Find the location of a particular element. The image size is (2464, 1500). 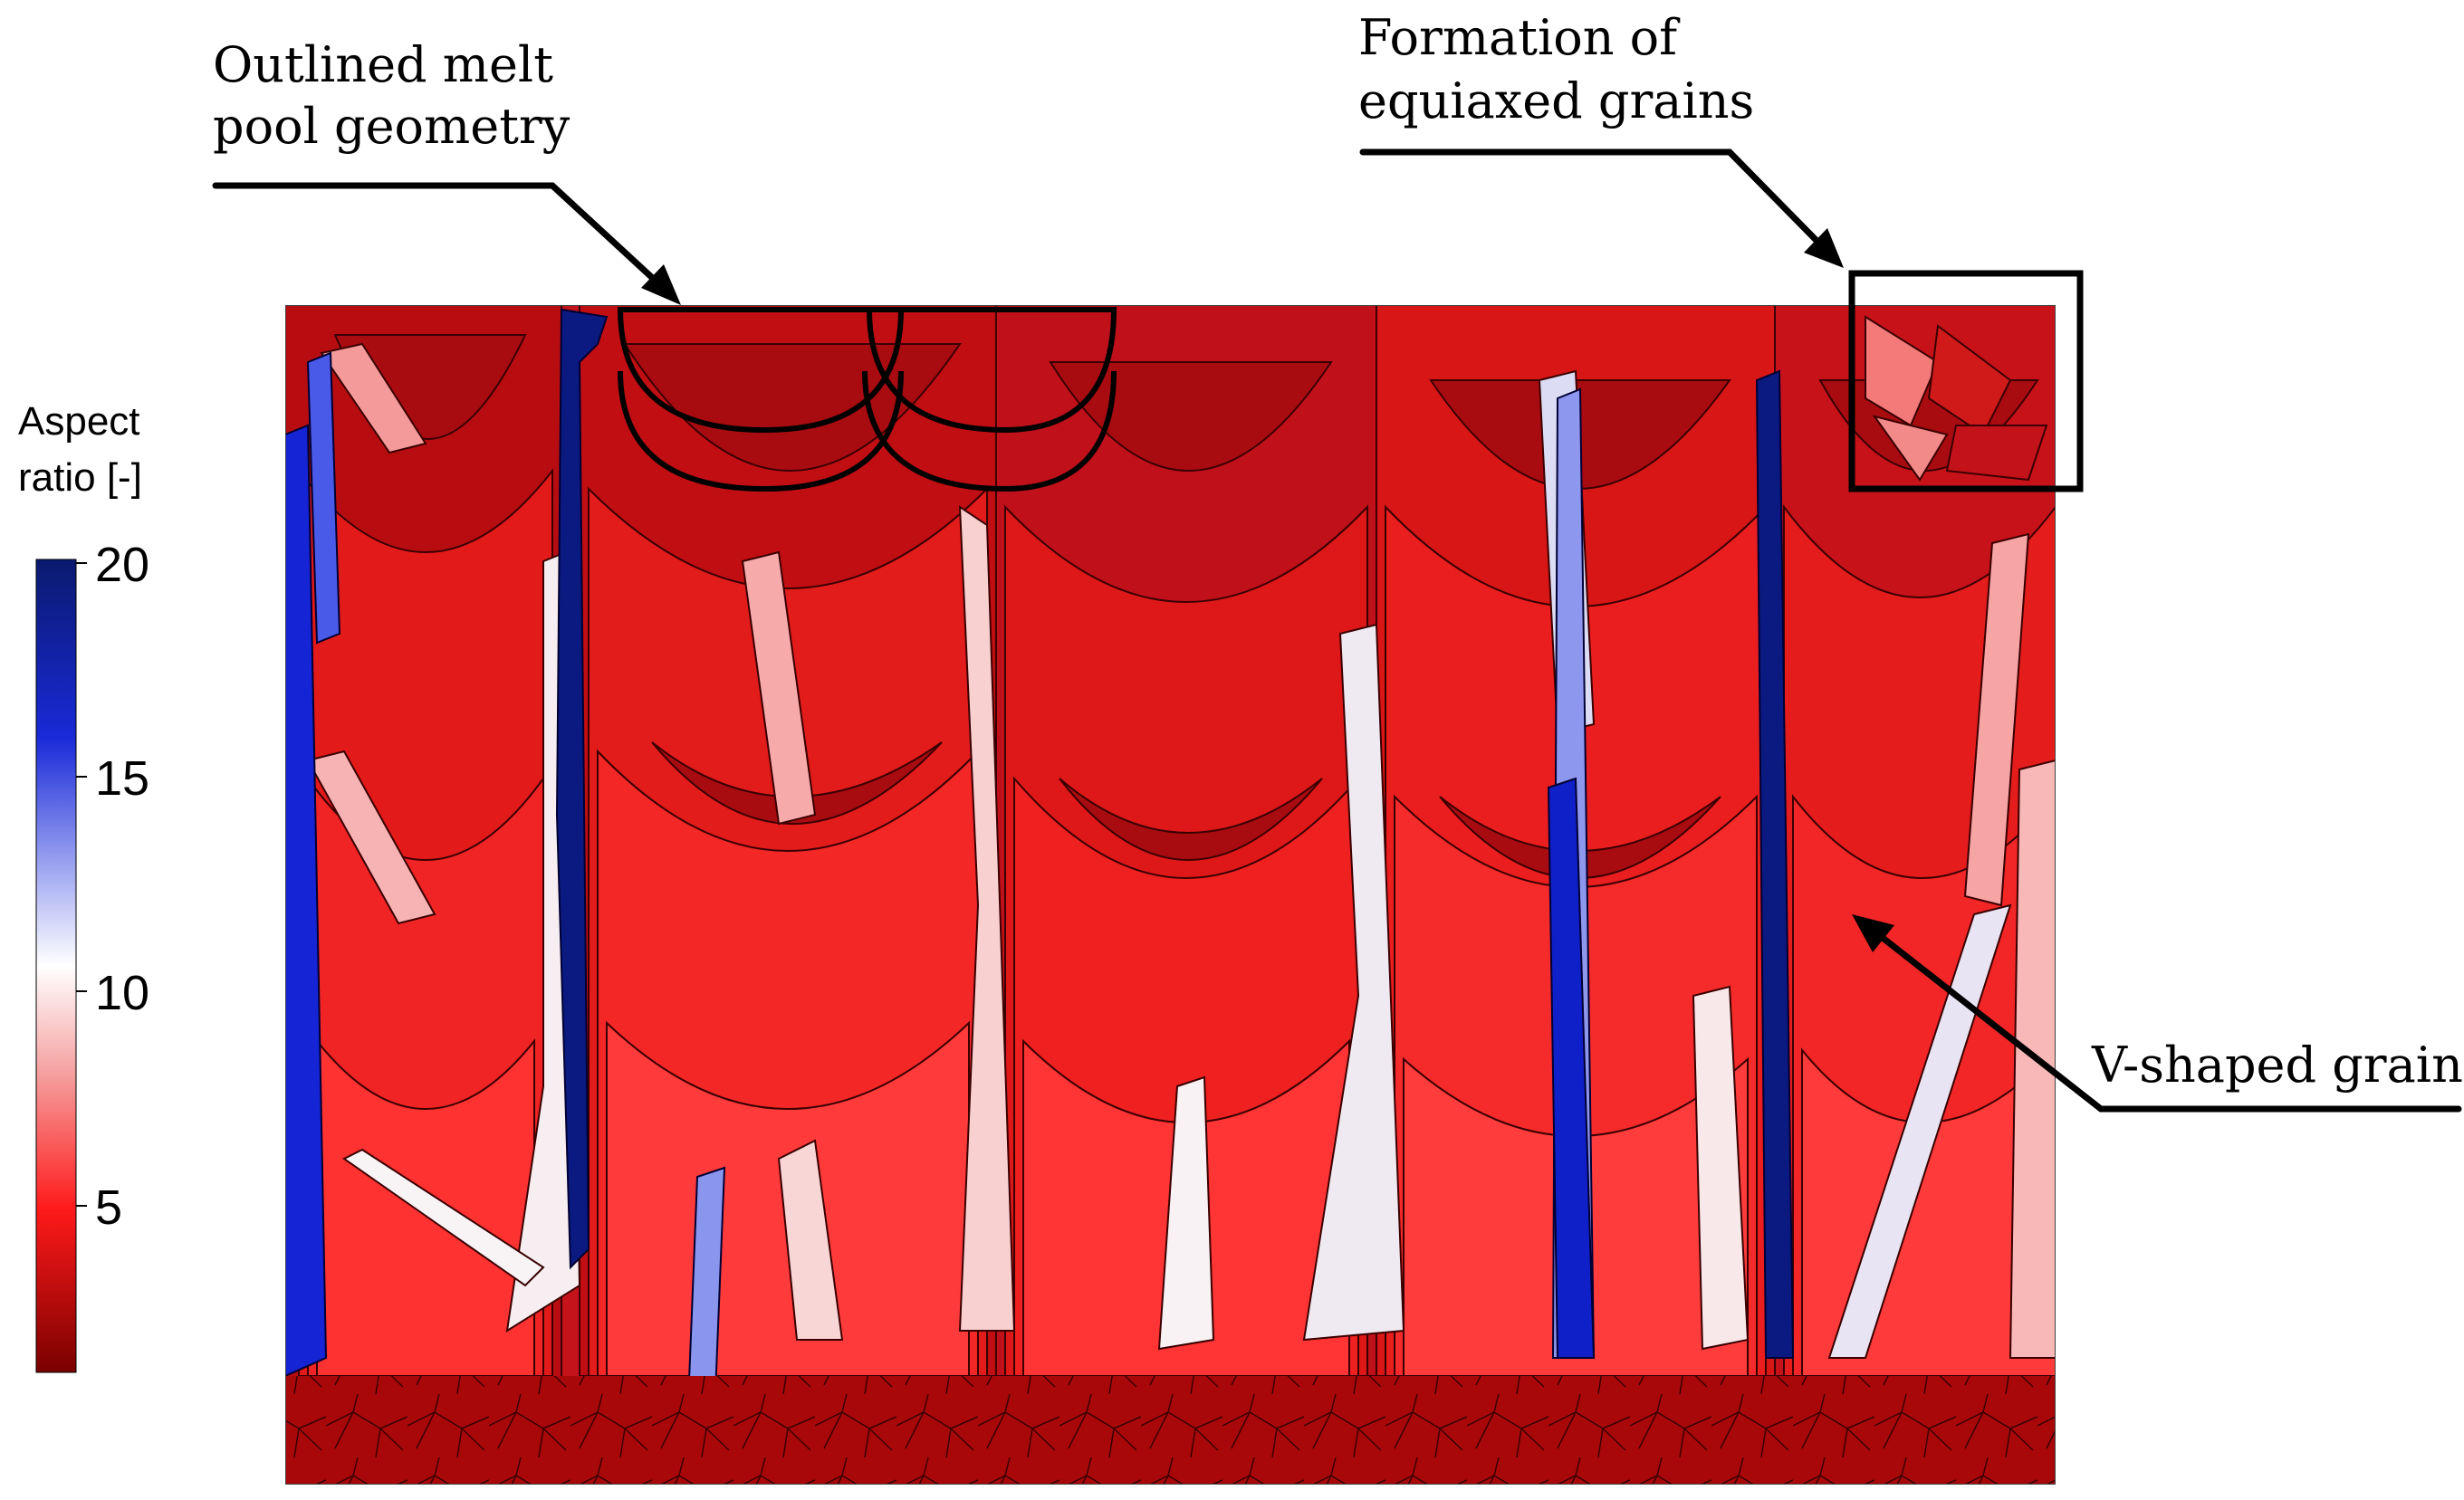

colorbar-tick-15: 15 is located at coordinates (122, 778).